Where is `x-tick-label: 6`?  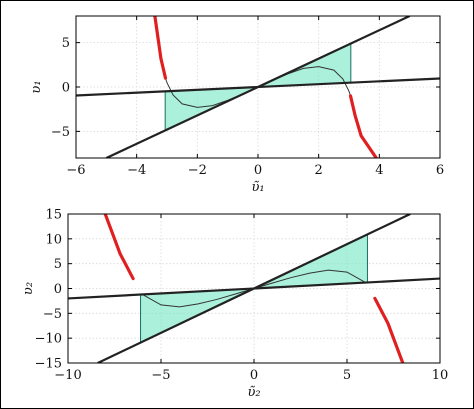
x-tick-label: 6 is located at coordinates (440, 170).